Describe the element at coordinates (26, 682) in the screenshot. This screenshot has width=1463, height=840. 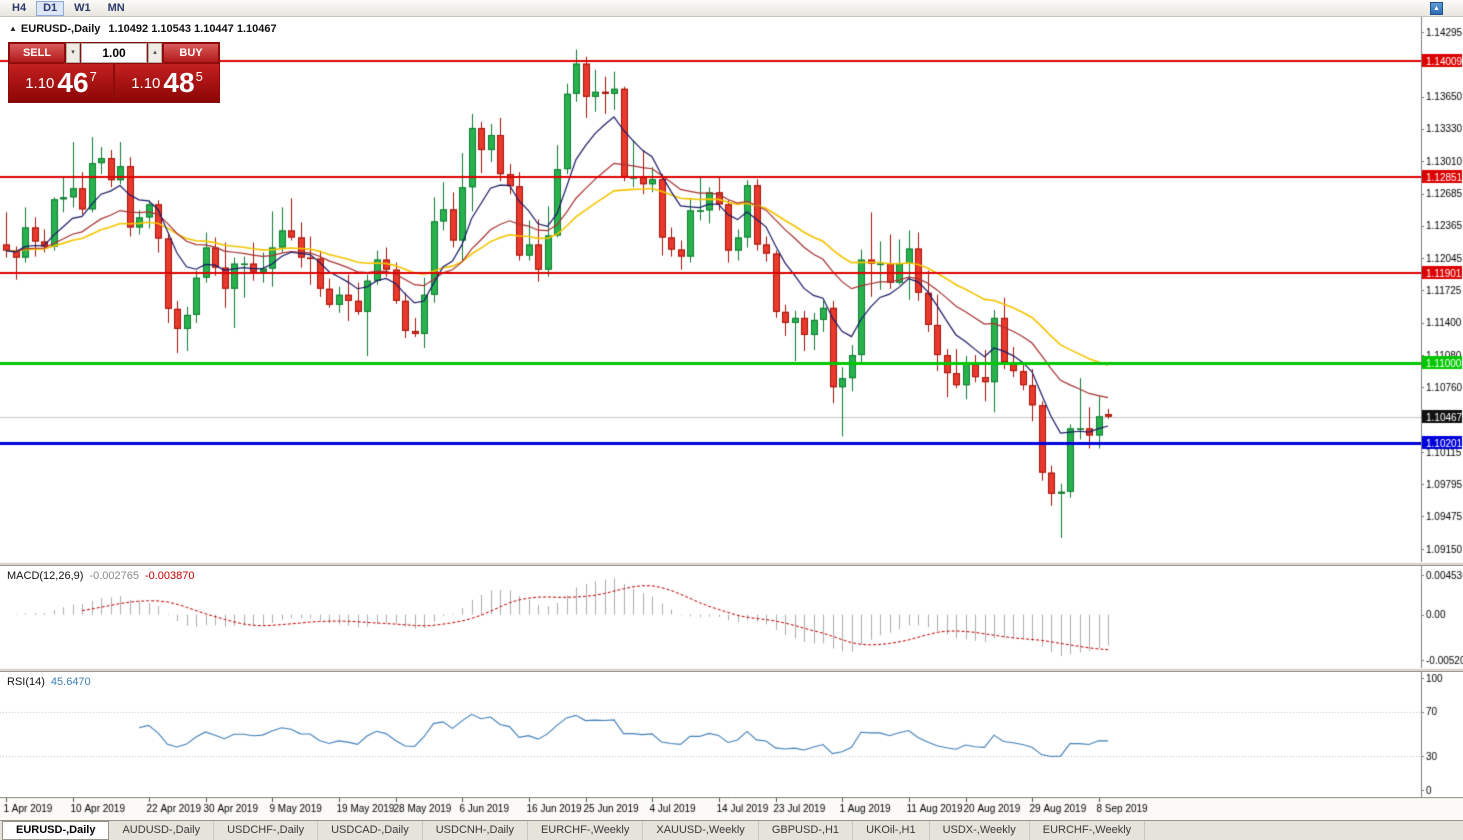
I see `rsi-name: RSI(14)` at that location.